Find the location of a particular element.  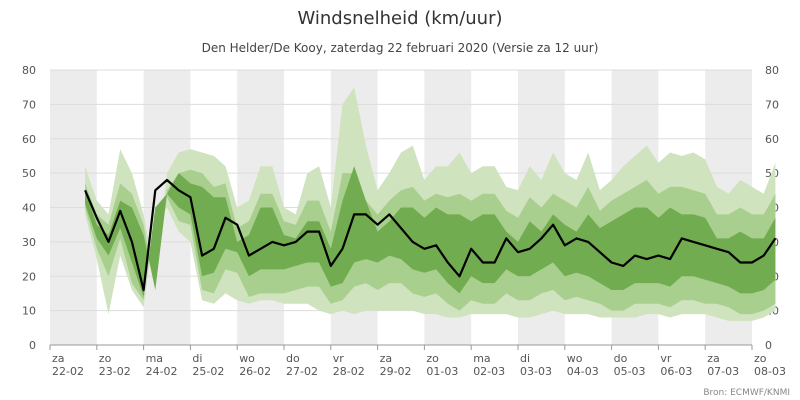

y-tick-label: 30 is located at coordinates (29, 242).